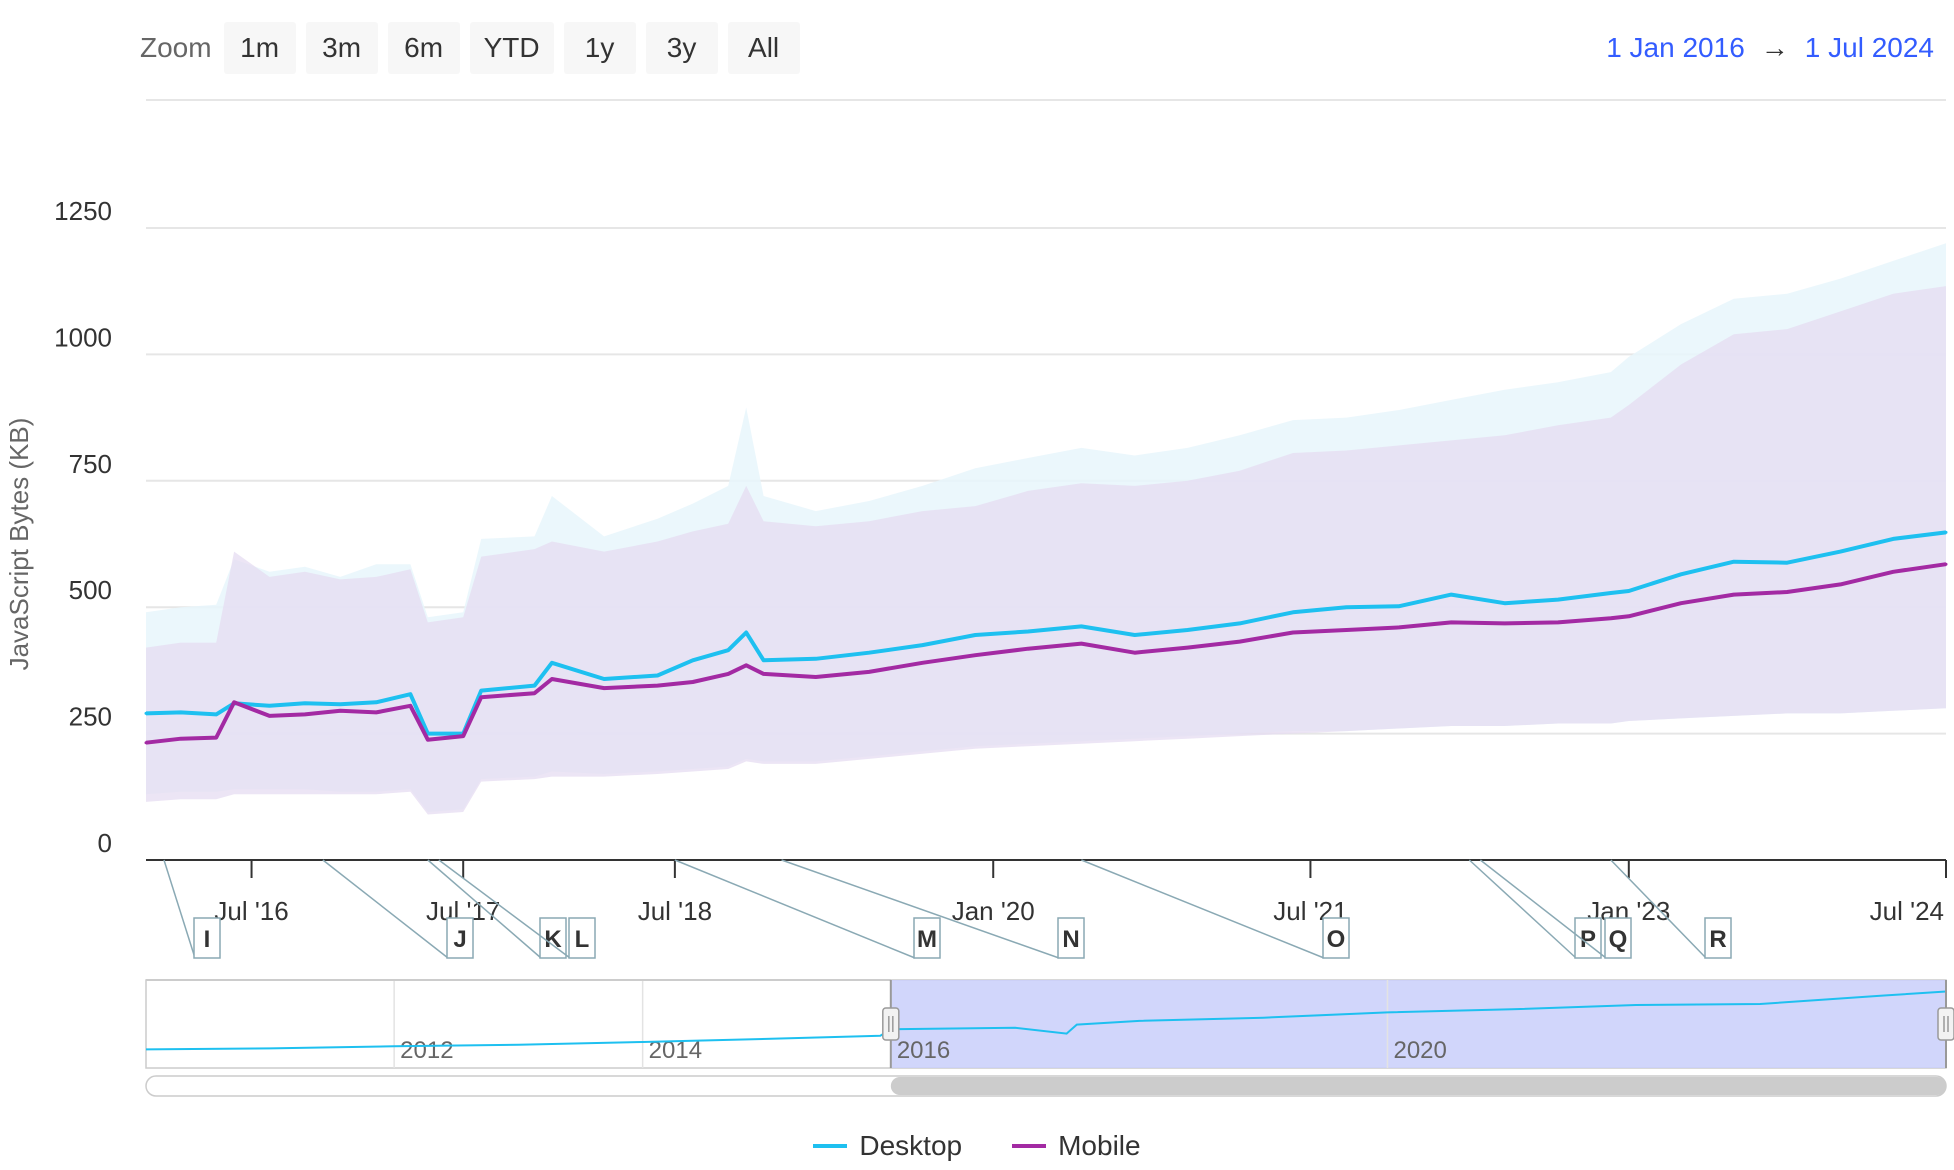 This screenshot has width=1954, height=1170. I want to click on navigator-handle-left, so click(891, 1024).